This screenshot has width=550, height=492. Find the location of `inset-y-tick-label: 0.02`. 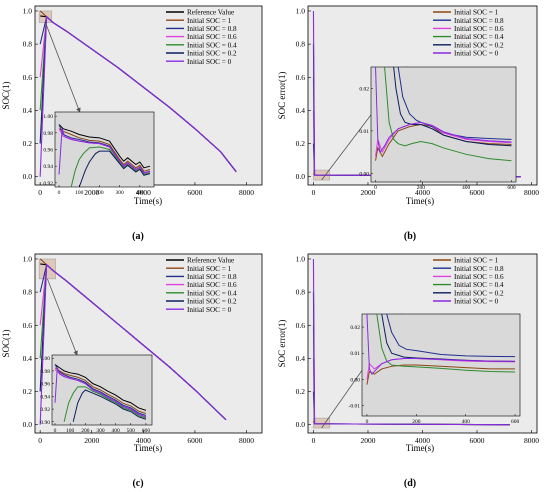

inset-y-tick-label: 0.02 is located at coordinates (355, 328).